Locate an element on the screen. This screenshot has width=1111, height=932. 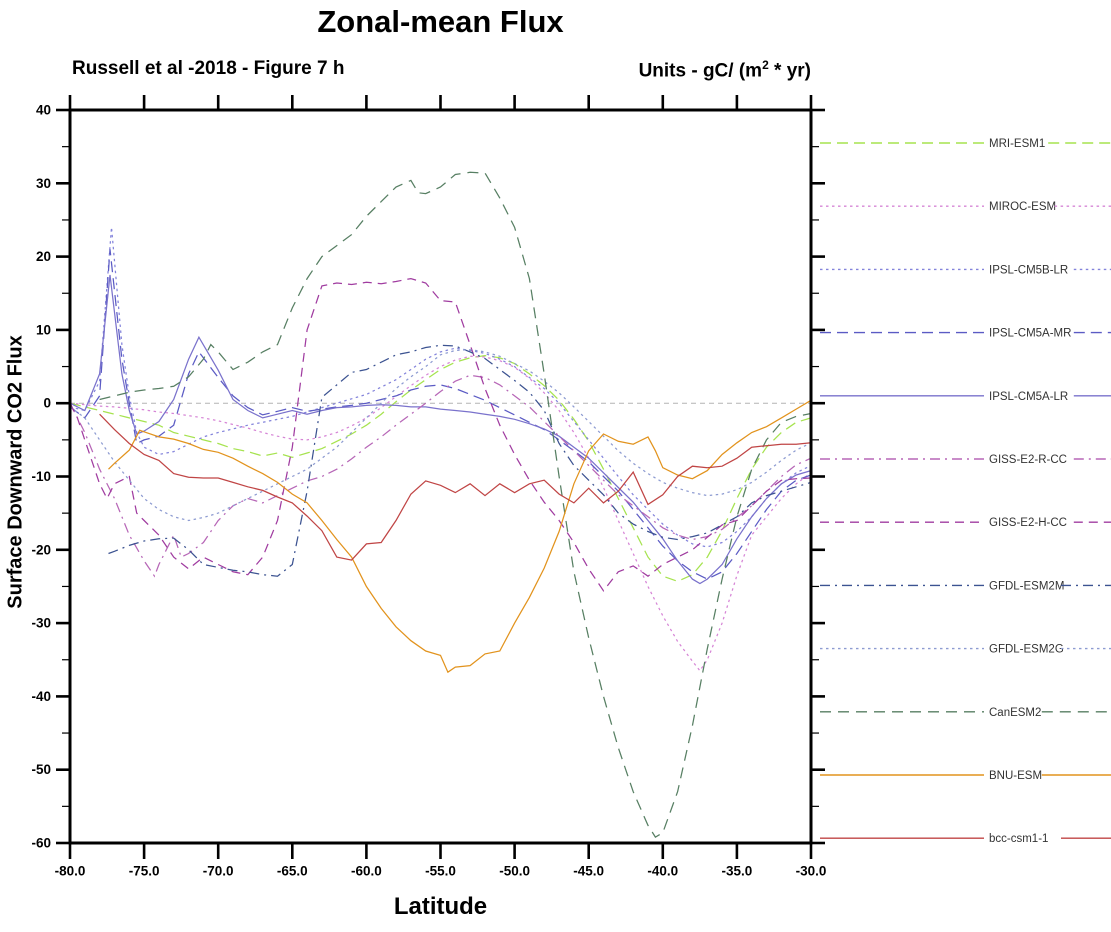
x-tick-label: -35.0 is located at coordinates (737, 871).